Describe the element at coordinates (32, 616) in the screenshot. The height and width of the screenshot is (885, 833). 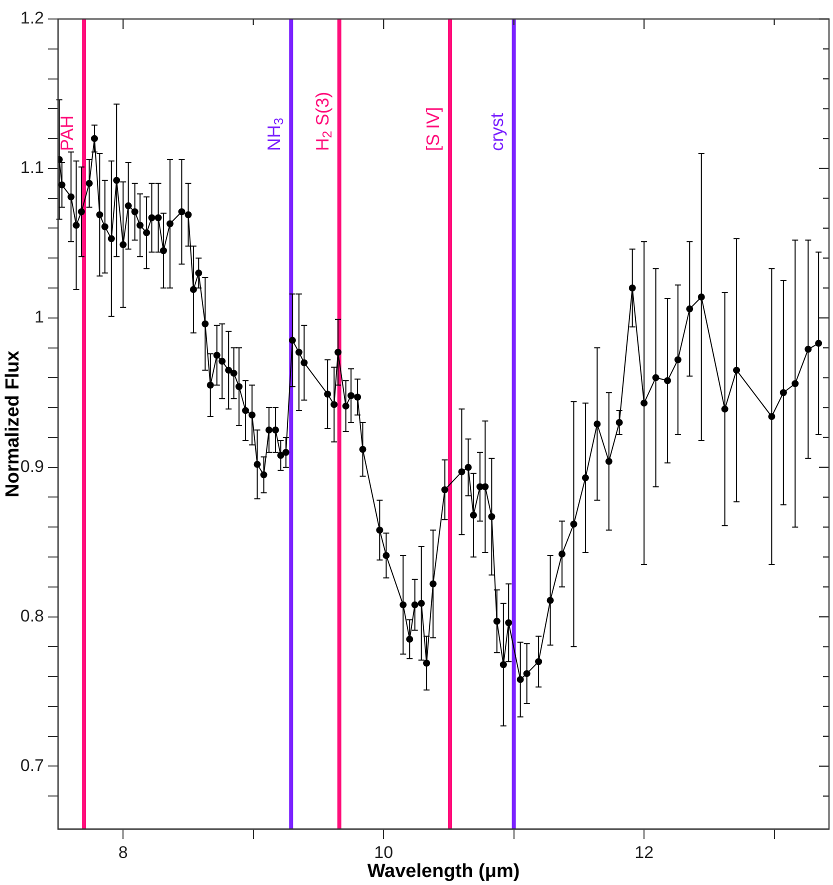
I see `y-tick-label: 0.8` at that location.